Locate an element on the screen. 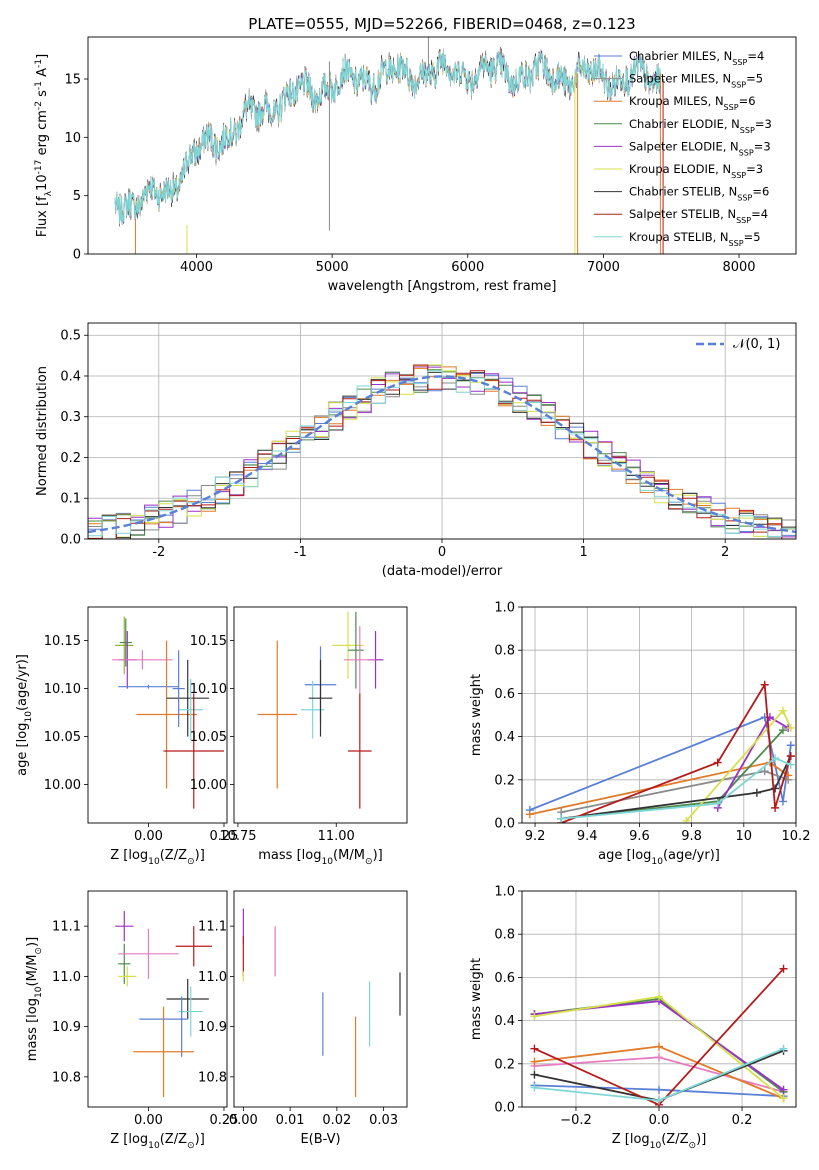  x-axis-label: E(B-V) is located at coordinates (320, 1139).